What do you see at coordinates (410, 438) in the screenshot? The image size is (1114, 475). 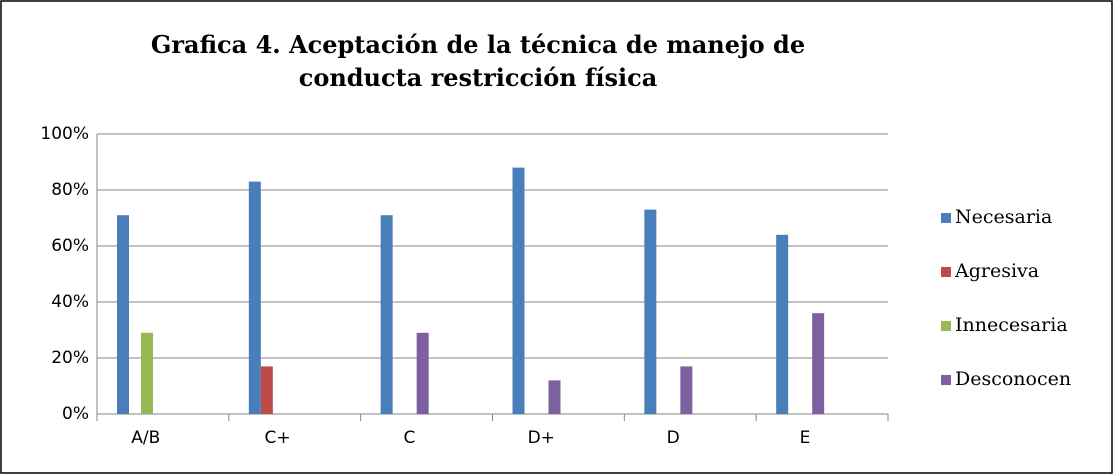 I see `x-tick-label: C` at bounding box center [410, 438].